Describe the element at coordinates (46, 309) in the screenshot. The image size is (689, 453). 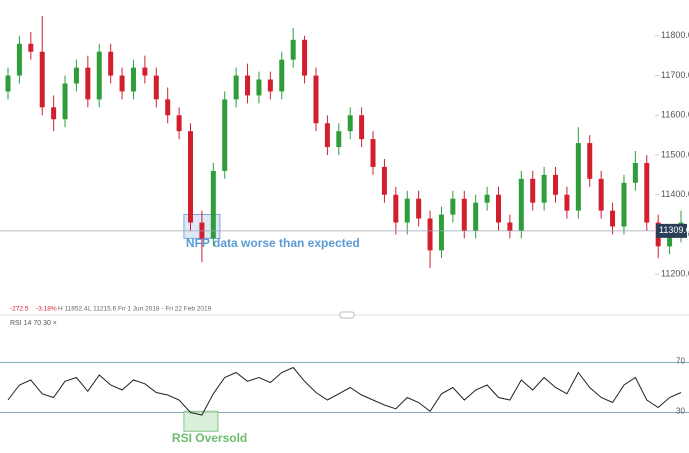
I see `info-text: -3.18%` at that location.